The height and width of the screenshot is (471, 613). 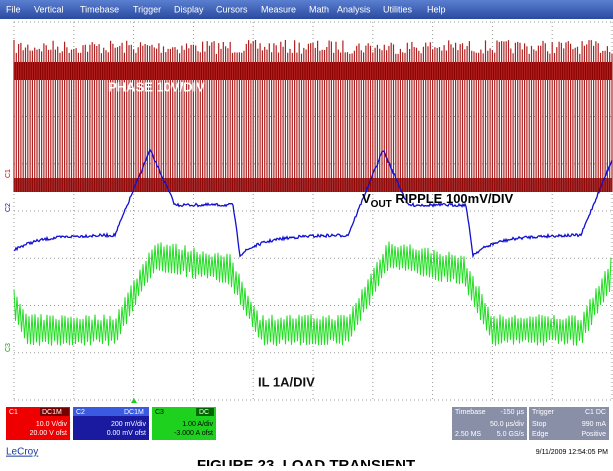 What do you see at coordinates (156, 86) in the screenshot?
I see `phase-label: PHASE 10V/DIV` at bounding box center [156, 86].